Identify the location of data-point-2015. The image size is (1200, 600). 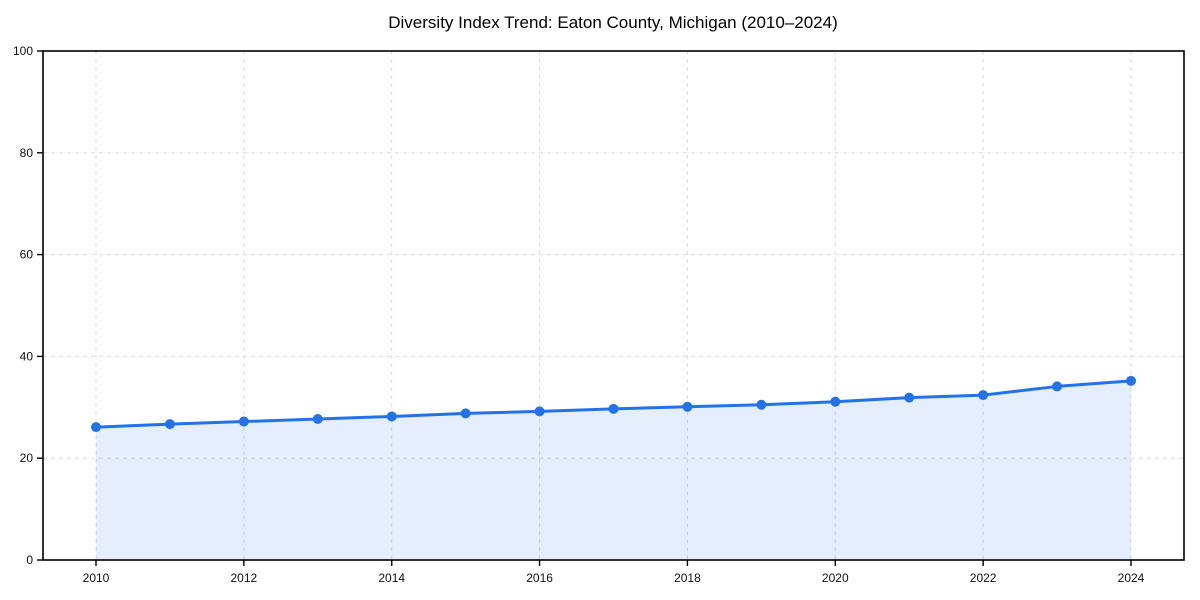
(465, 413).